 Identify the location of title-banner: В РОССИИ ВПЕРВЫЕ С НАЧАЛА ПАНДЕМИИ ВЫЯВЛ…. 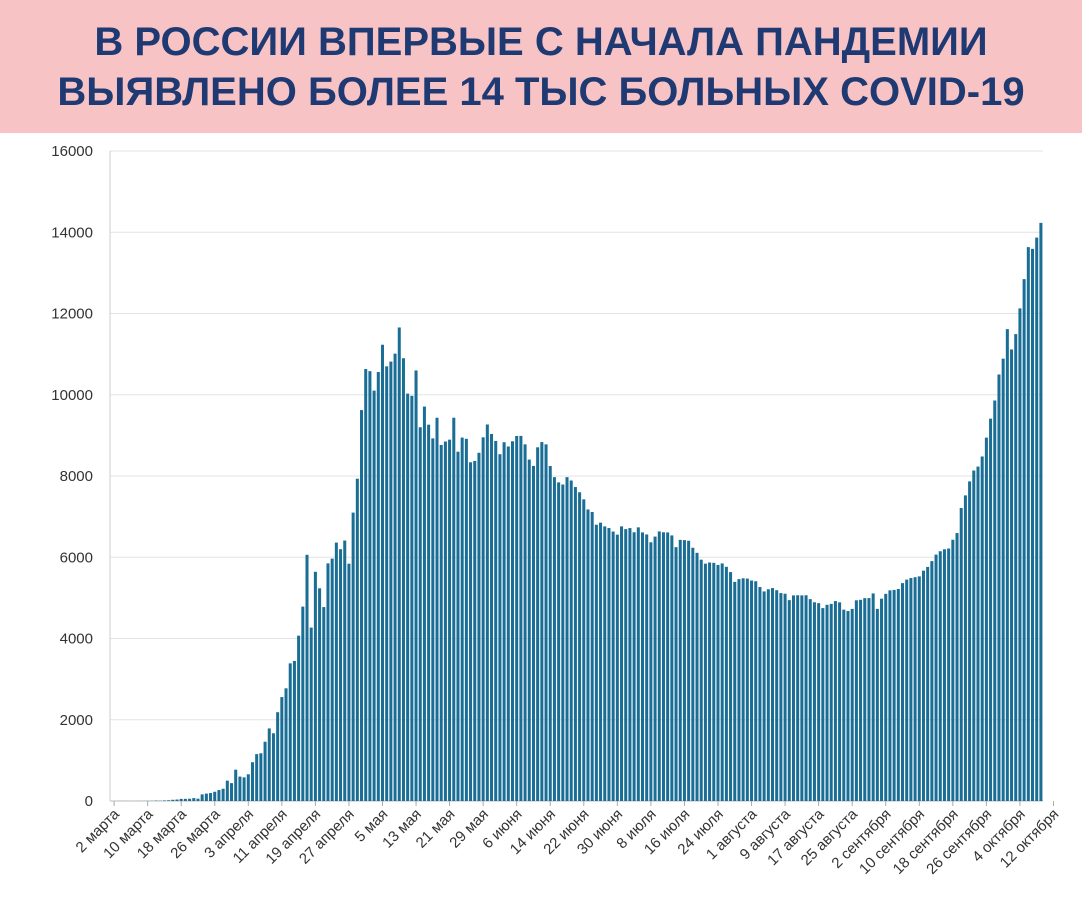
(541, 66).